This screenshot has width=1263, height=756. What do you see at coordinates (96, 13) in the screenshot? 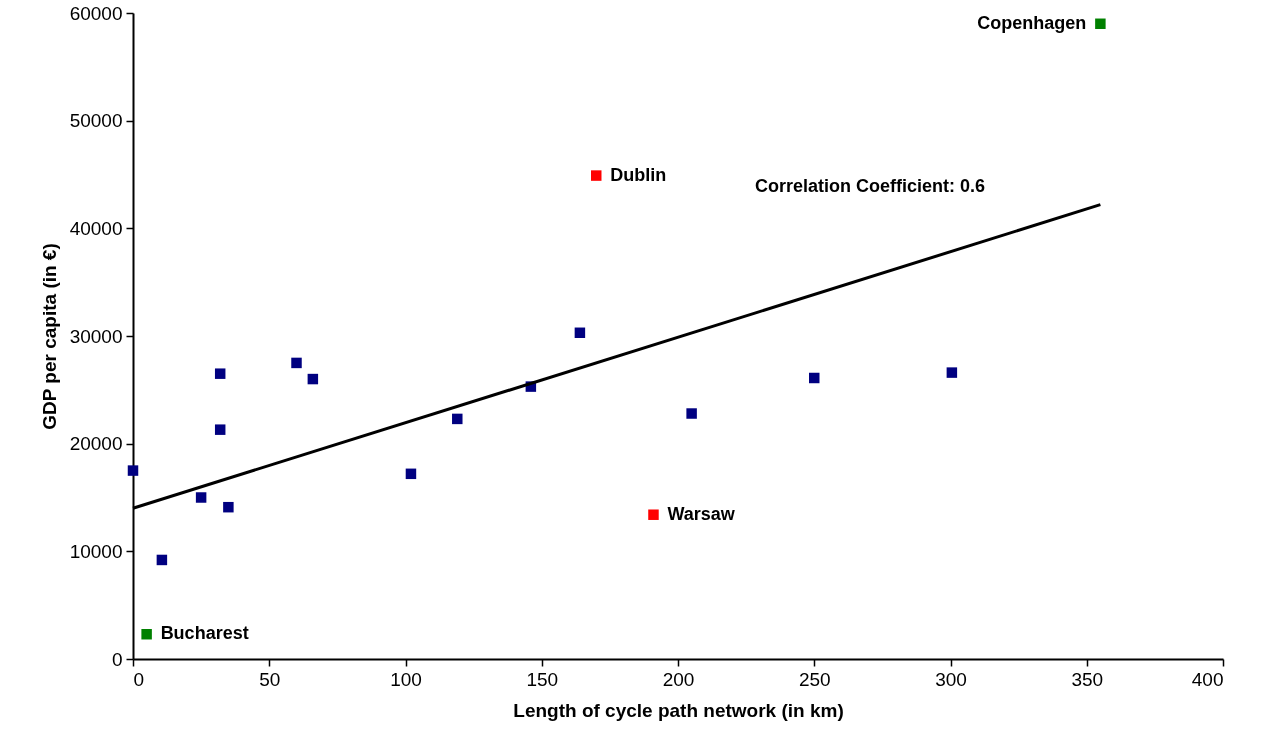
I see `y-tick-label: 60000` at bounding box center [96, 13].